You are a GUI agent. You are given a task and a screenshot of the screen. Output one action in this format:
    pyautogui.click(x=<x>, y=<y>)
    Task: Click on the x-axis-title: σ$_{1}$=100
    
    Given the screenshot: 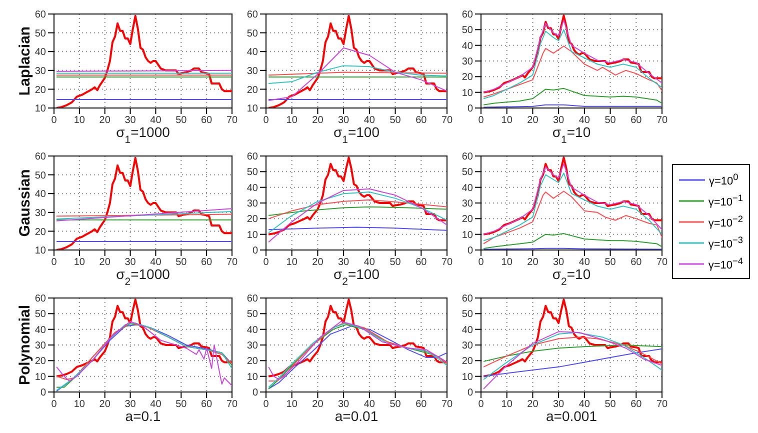 What is the action you would take?
    pyautogui.click(x=356, y=135)
    